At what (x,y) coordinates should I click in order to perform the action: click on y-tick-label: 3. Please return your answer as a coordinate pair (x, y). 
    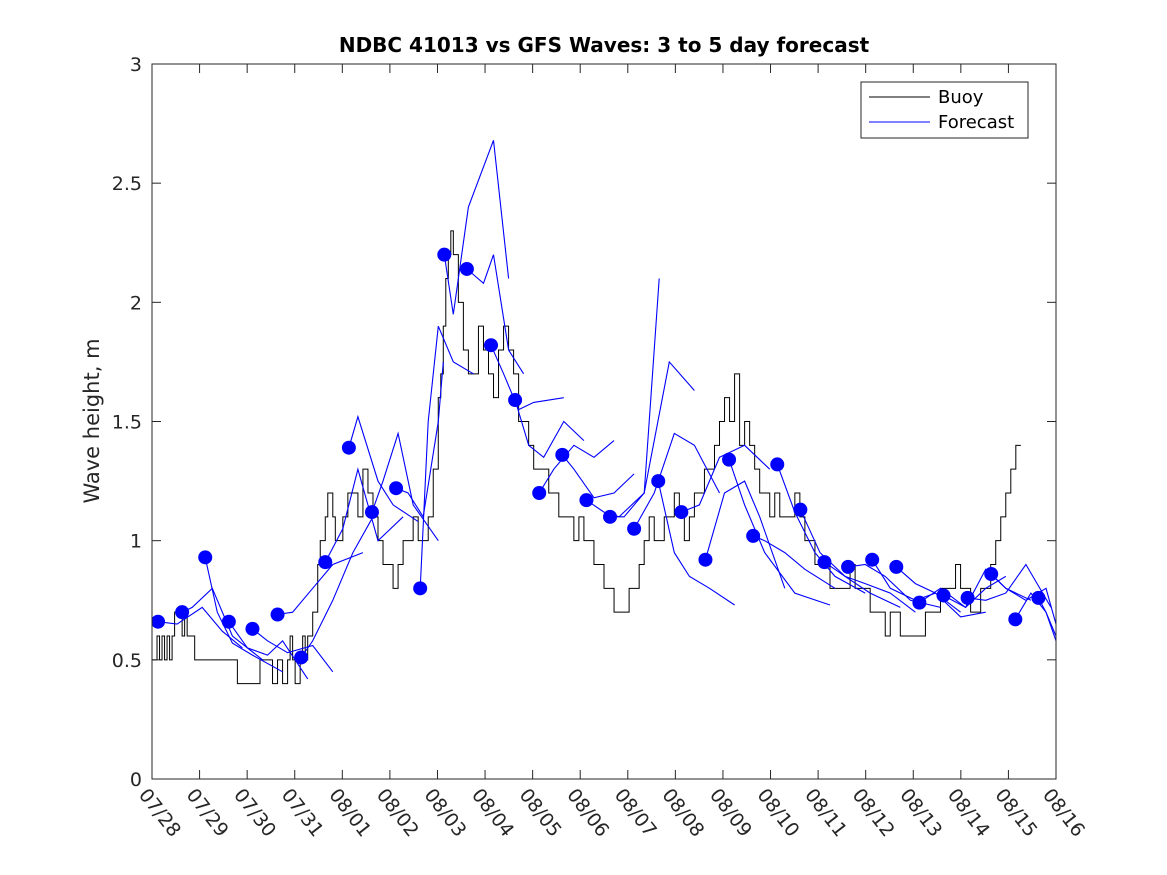
    Looking at the image, I should click on (136, 65).